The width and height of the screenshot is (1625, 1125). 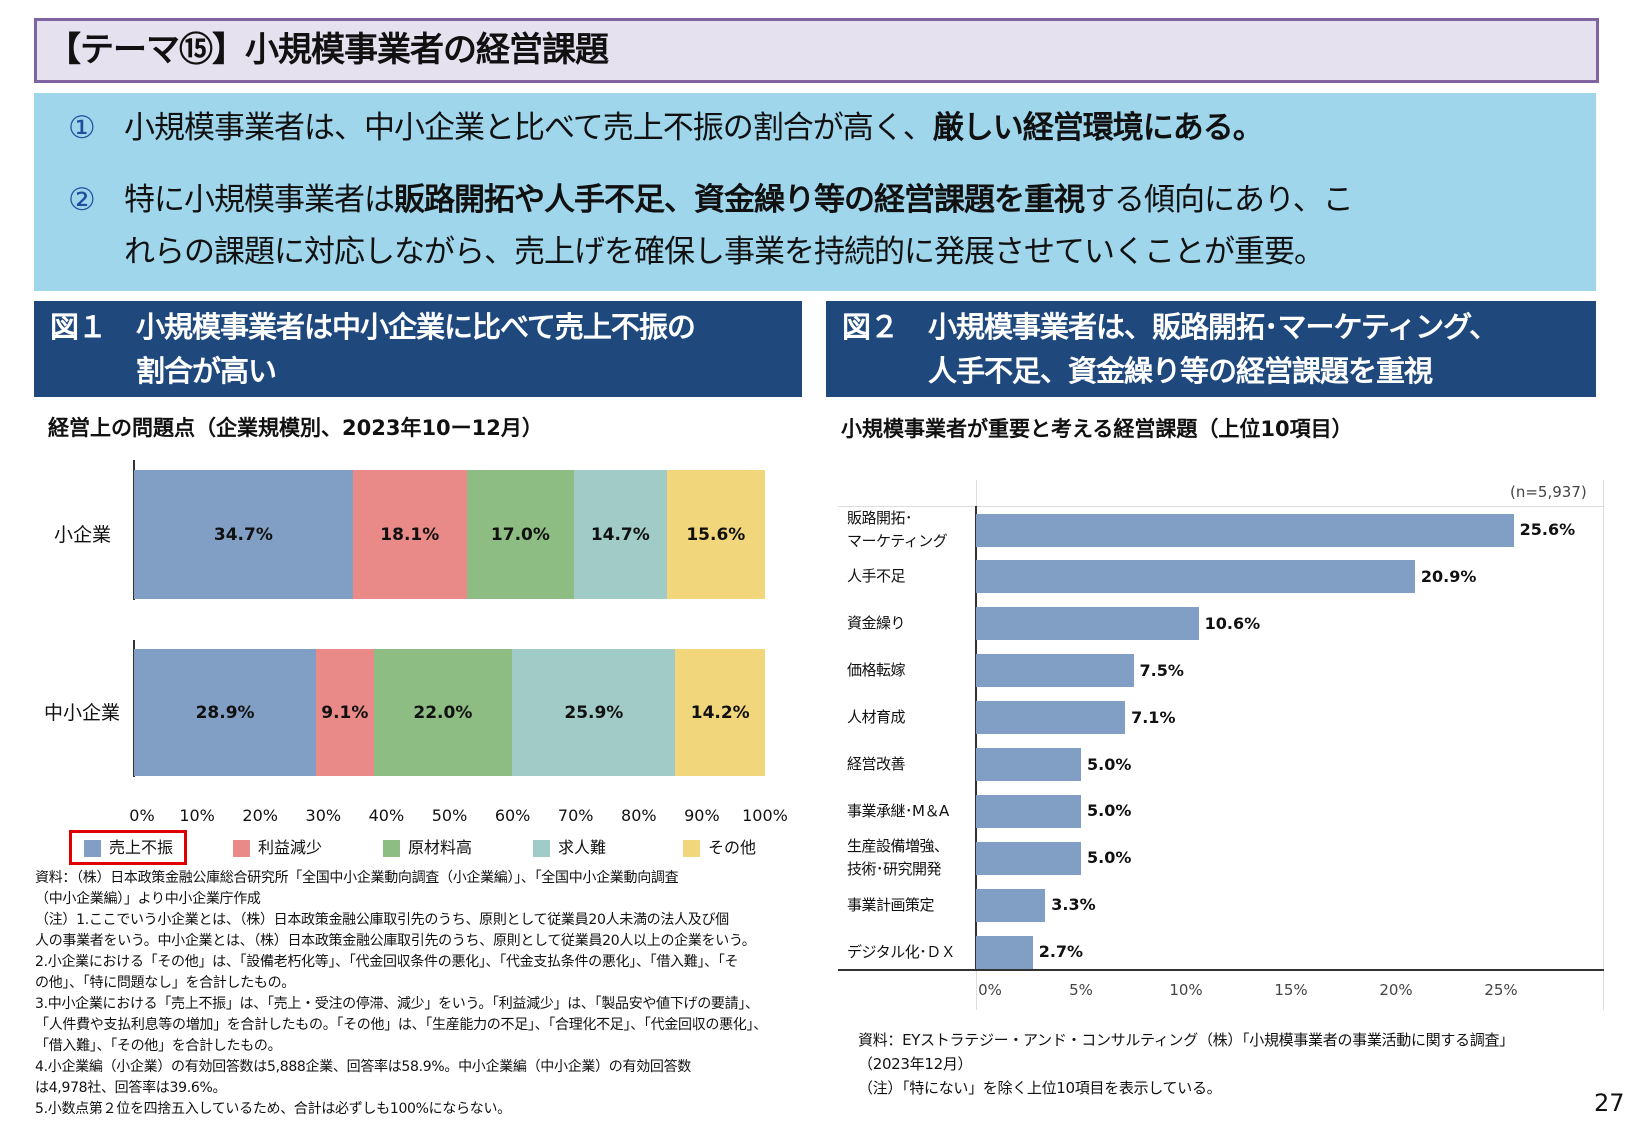 What do you see at coordinates (141, 847) in the screenshot?
I see `legend-label: 売上不振` at bounding box center [141, 847].